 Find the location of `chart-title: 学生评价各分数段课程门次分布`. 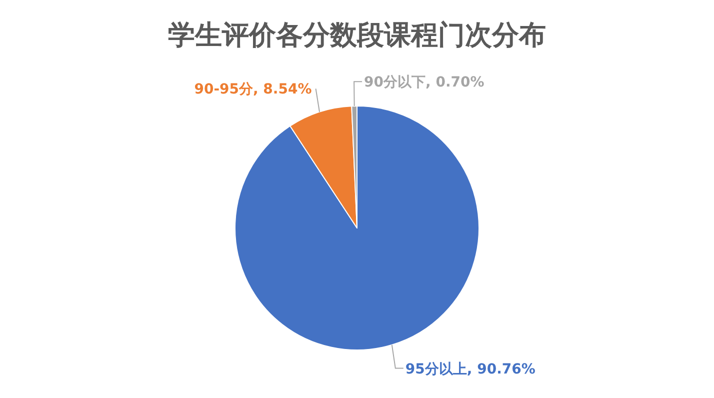

chart-title: 学生评价各分数段课程门次分布 is located at coordinates (357, 35).